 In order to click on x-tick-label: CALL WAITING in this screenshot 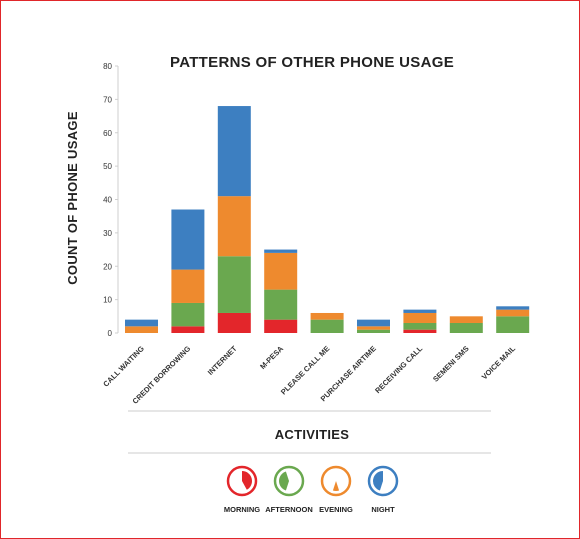, I will do `click(123, 366)`.